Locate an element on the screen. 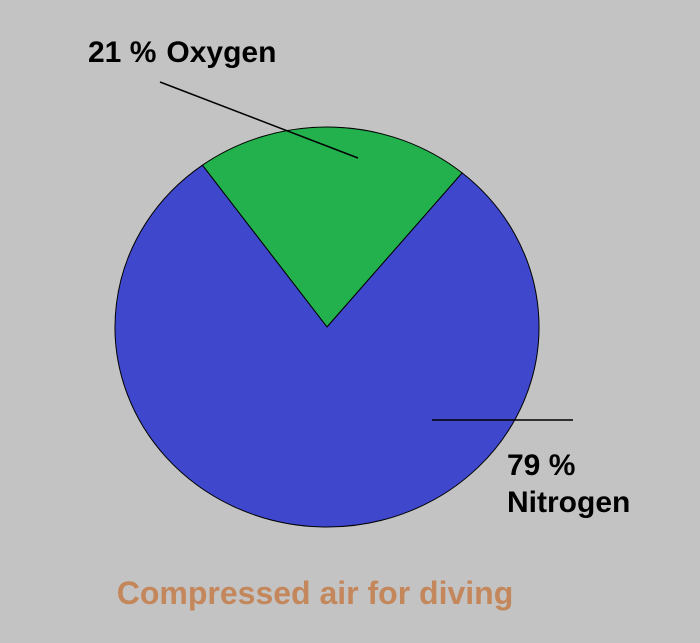 This screenshot has width=700, height=643. slice-label: 21 % Oxygen is located at coordinates (182, 52).